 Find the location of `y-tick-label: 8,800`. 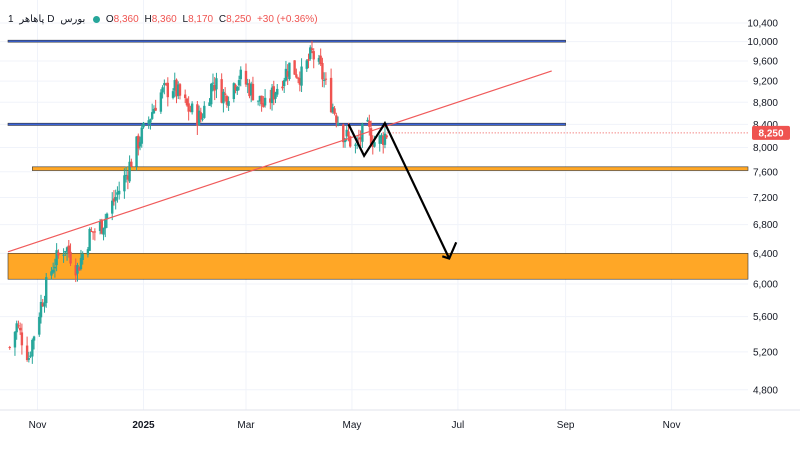

y-tick-label: 8,800 is located at coordinates (765, 103).